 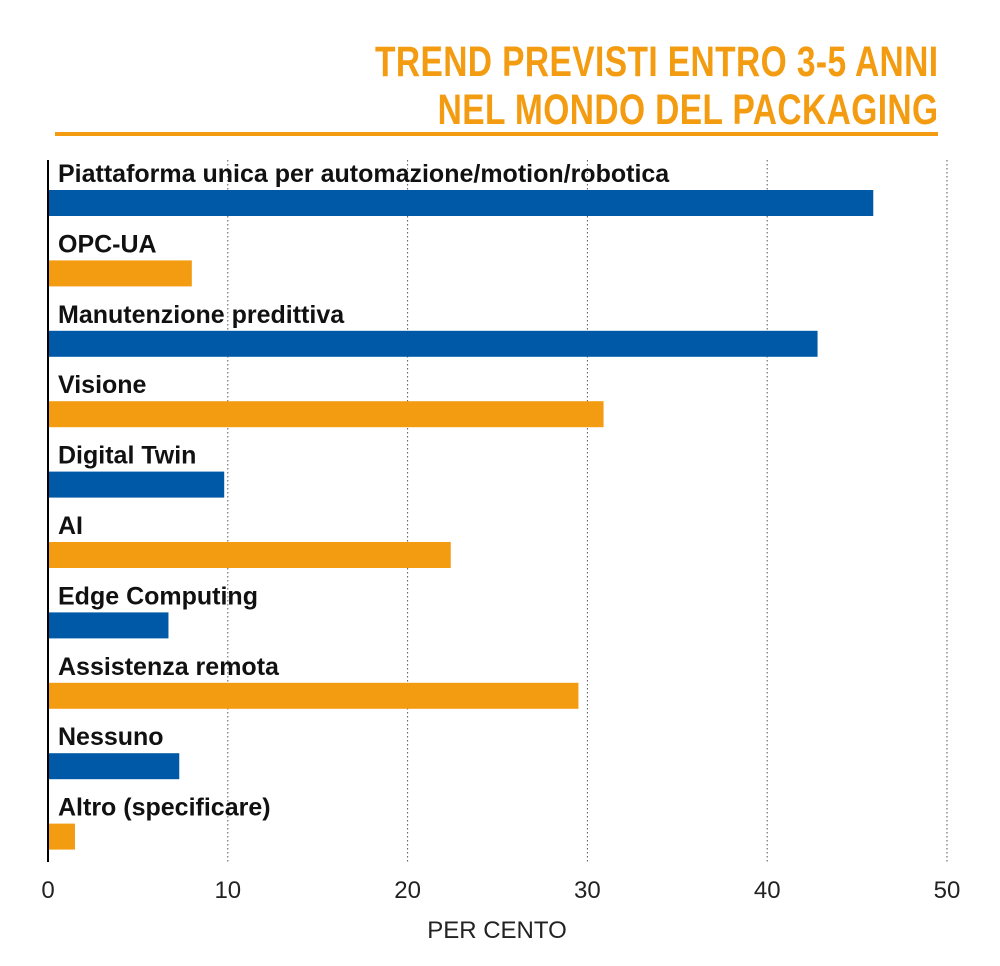 I want to click on x-axis-title: PER CENTO, so click(x=497, y=930).